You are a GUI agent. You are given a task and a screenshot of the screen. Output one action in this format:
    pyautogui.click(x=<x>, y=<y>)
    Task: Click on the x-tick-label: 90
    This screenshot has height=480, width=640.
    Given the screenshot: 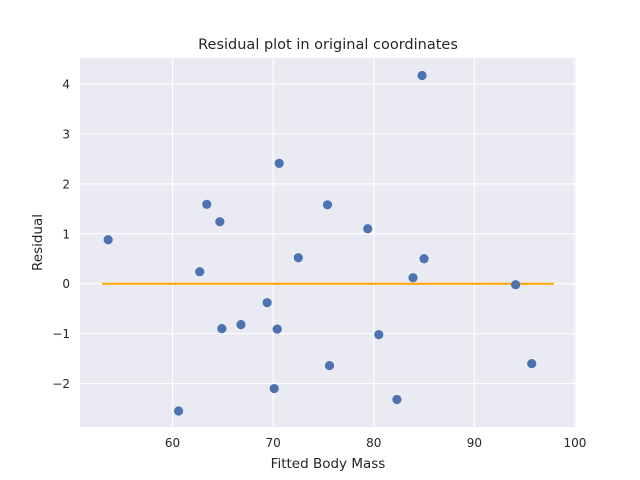 What is the action you would take?
    pyautogui.click(x=474, y=443)
    